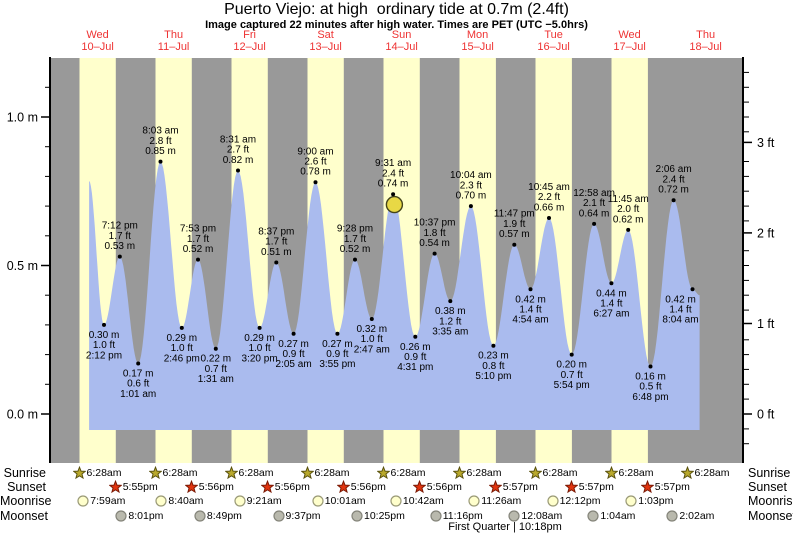 The image size is (793, 538). I want to click on day-date: 10–Jul, so click(97, 47).